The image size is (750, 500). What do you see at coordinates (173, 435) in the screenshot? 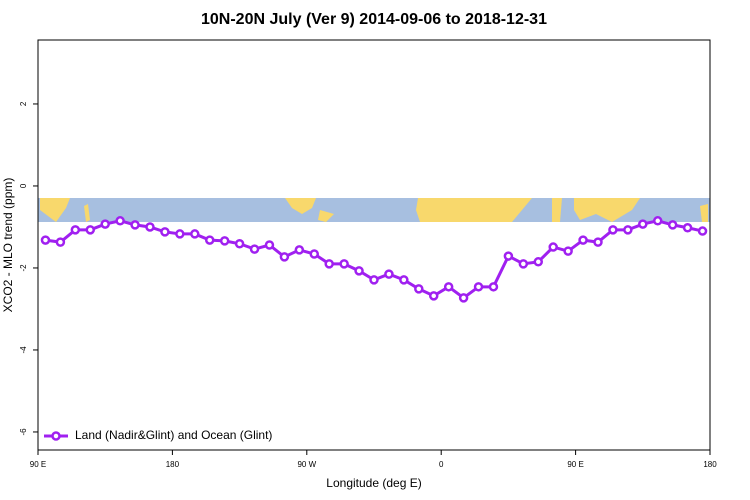
I see `legend-label: Land (Nadir&Glint) and Ocean (Glint)` at bounding box center [173, 435].